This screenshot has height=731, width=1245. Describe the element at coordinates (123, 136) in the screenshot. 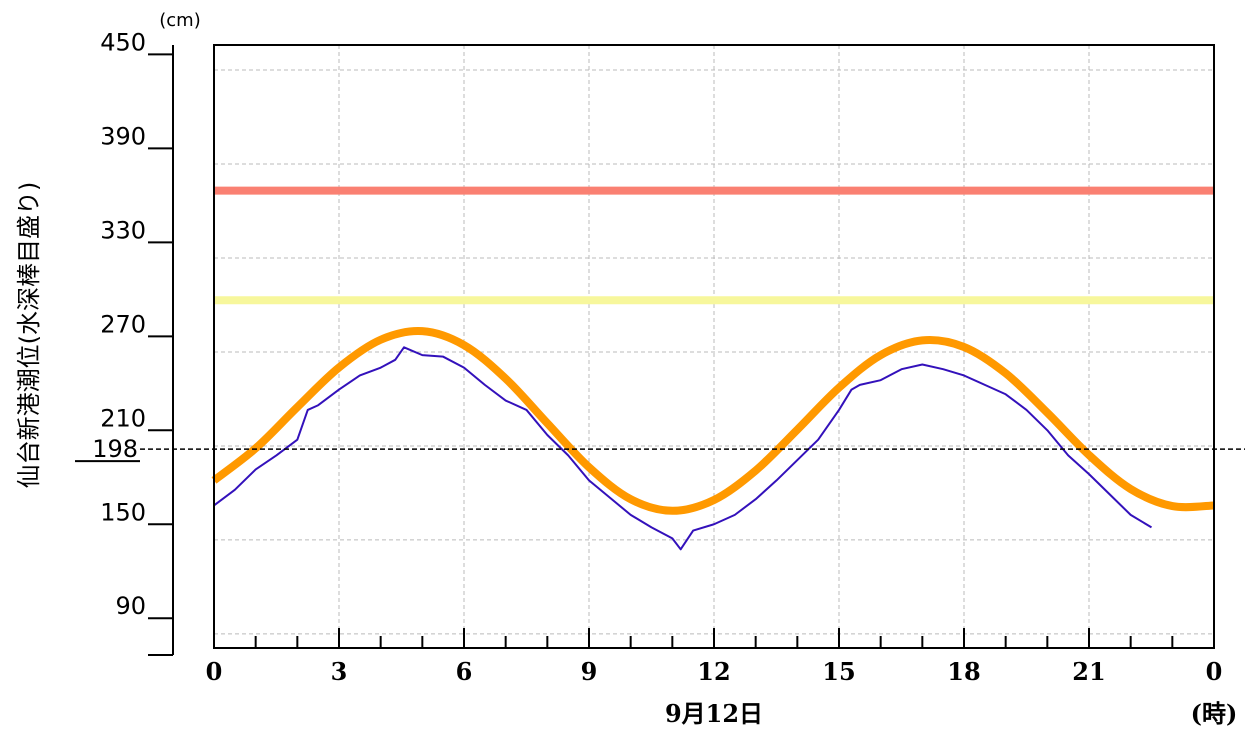

I see `y-tick-label: 390` at that location.